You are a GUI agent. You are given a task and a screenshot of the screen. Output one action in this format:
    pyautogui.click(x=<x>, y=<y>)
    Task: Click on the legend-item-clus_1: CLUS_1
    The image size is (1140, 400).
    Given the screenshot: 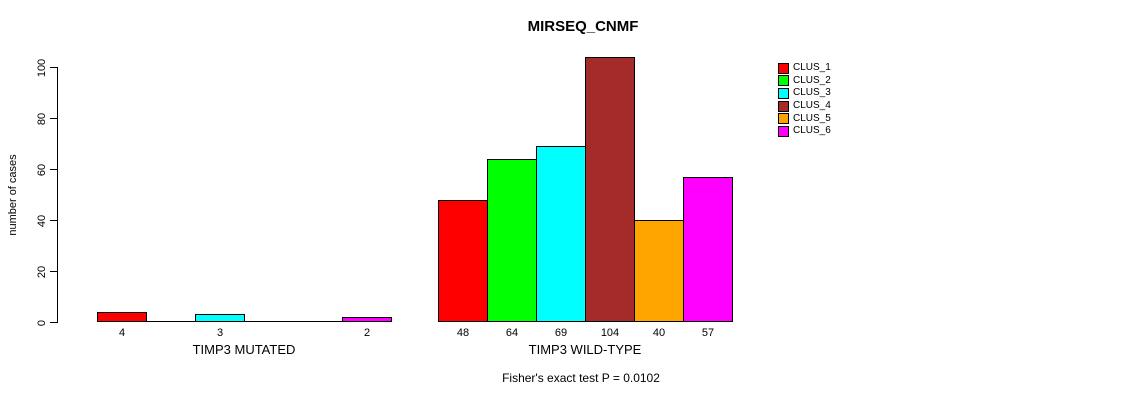 What is the action you would take?
    pyautogui.click(x=804, y=68)
    